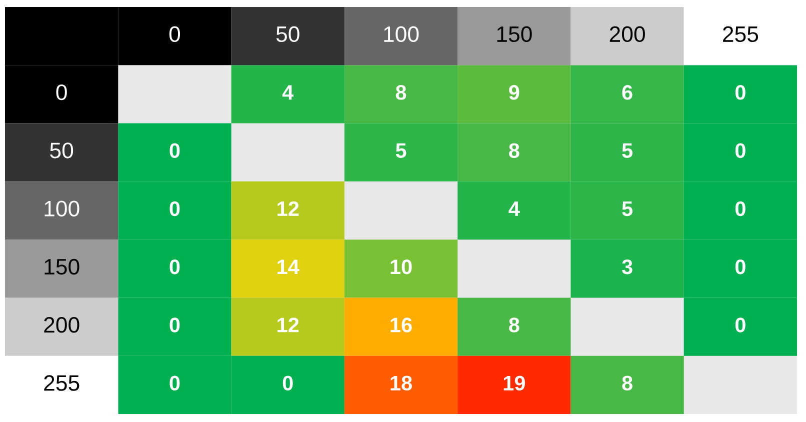 The width and height of the screenshot is (806, 422). I want to click on data-label: 3, so click(627, 266).